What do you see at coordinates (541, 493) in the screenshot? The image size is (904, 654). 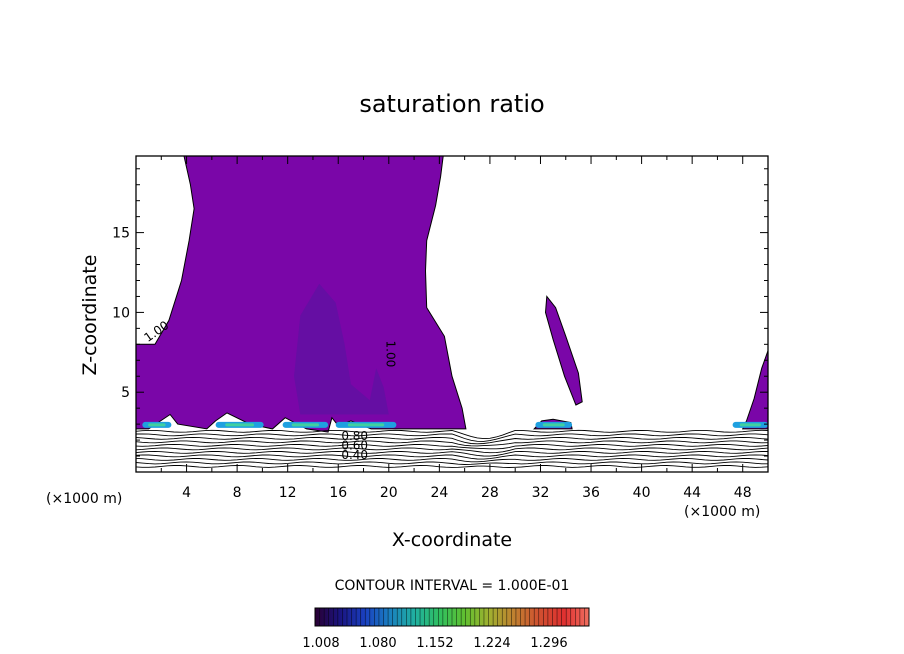 I see `x-tick-label-7: 32` at bounding box center [541, 493].